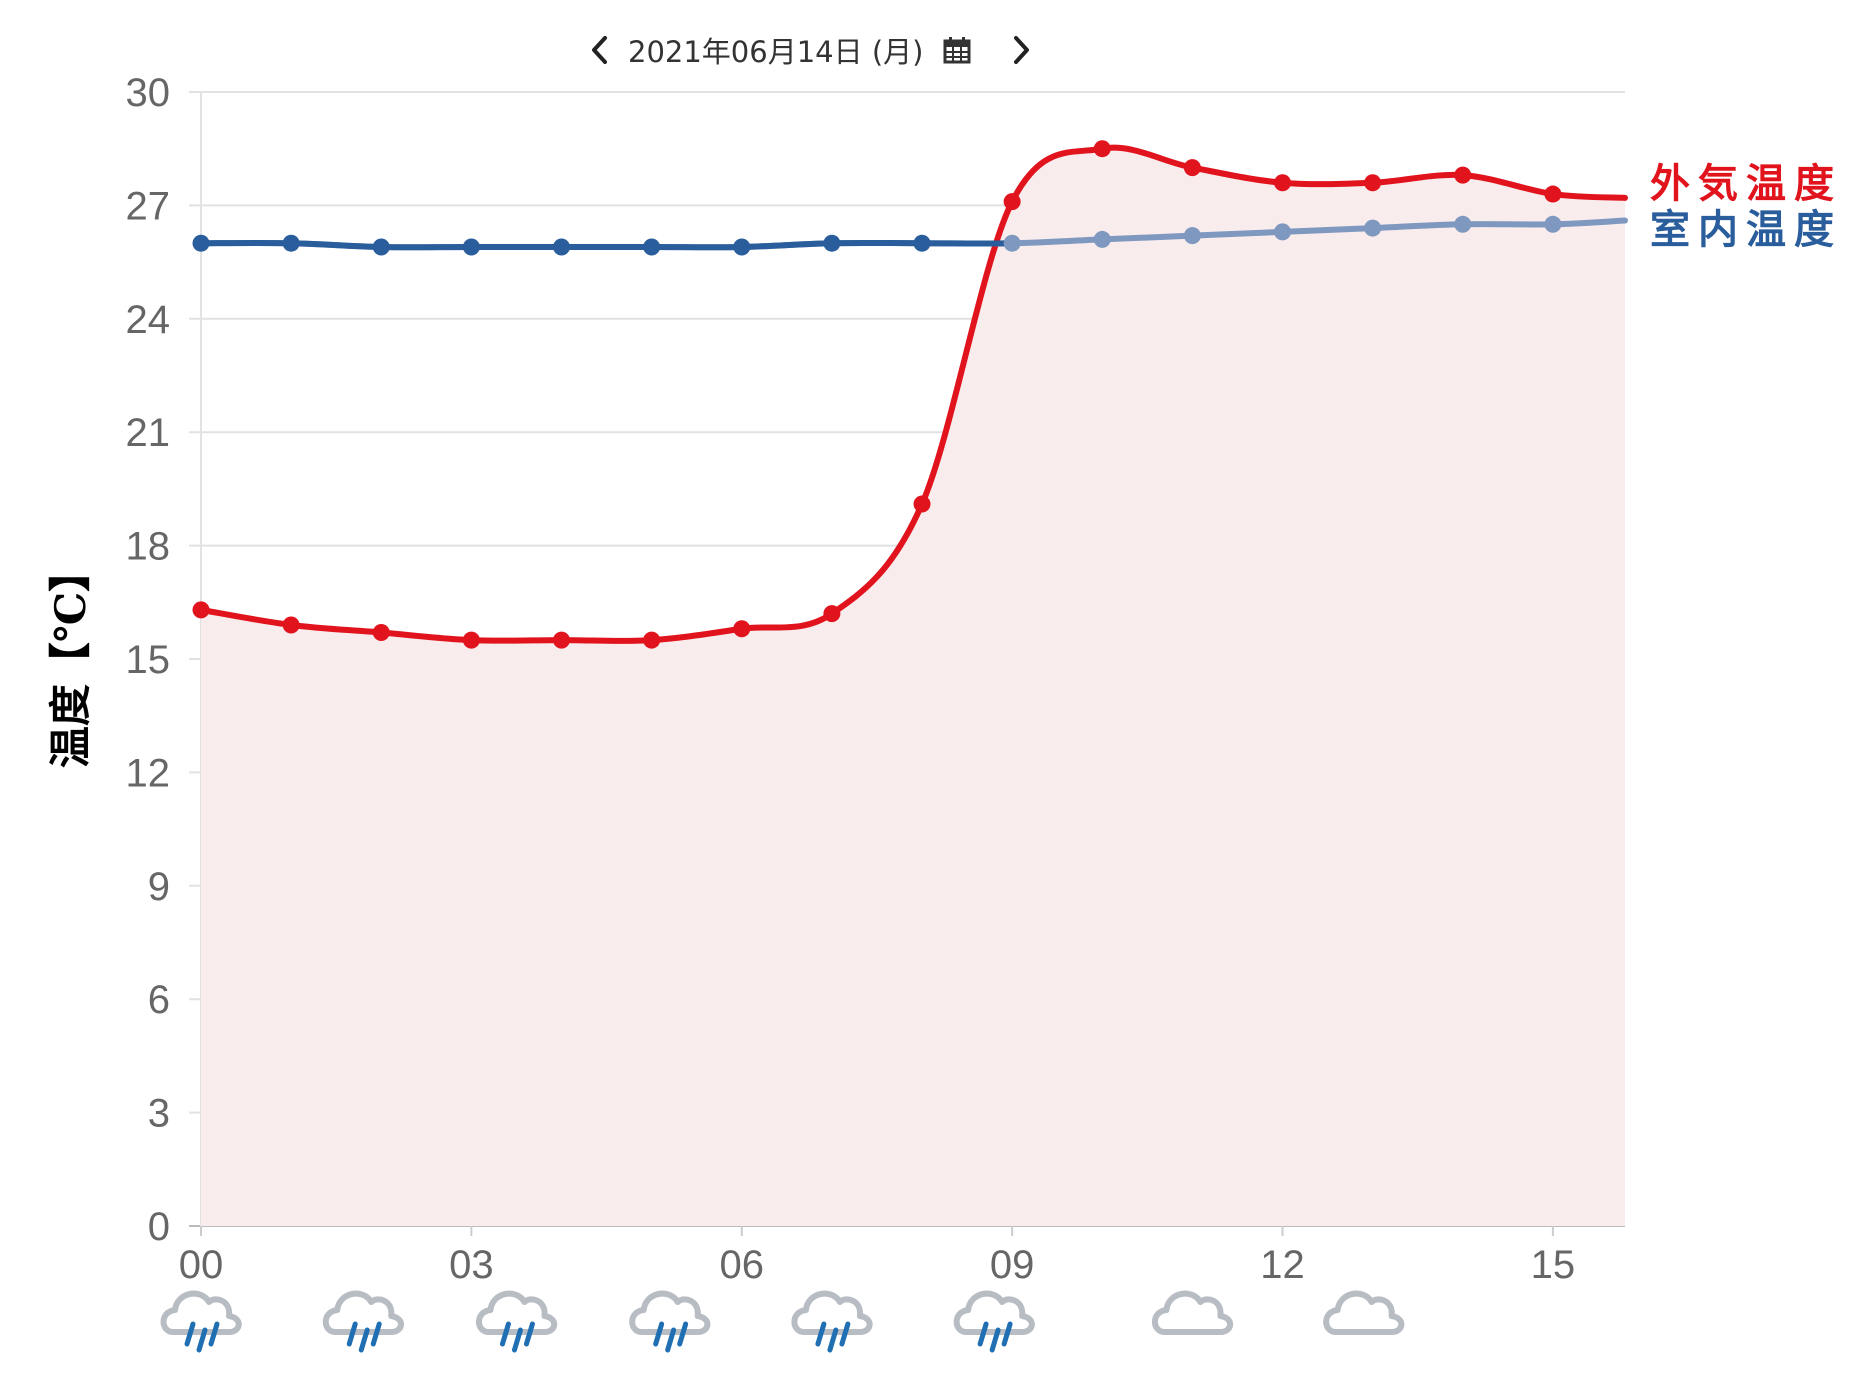  Describe the element at coordinates (148, 773) in the screenshot. I see `y-tick-label: 12` at that location.